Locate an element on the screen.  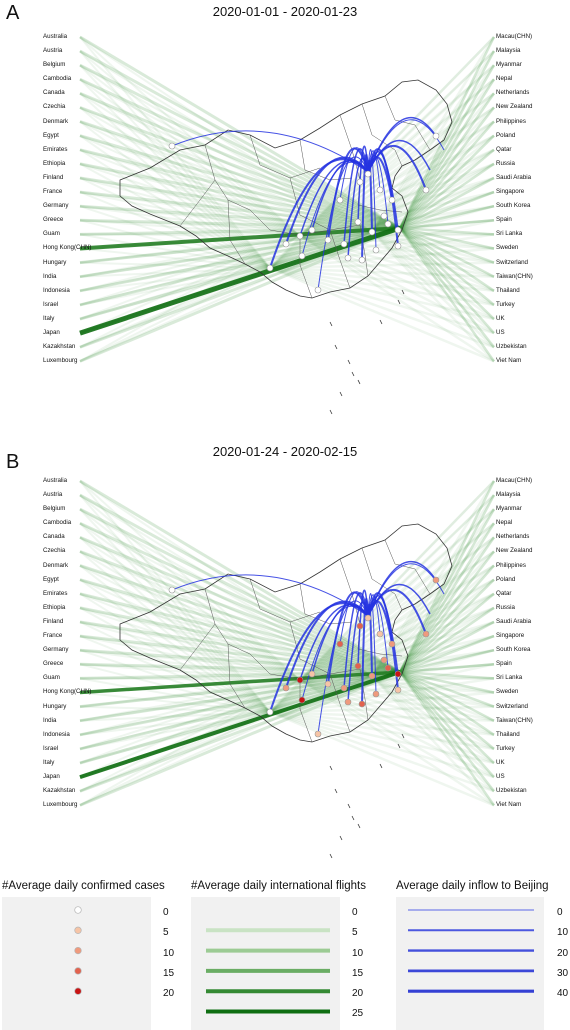
panel-a-inflow-arc is located at coordinates (327, 200).